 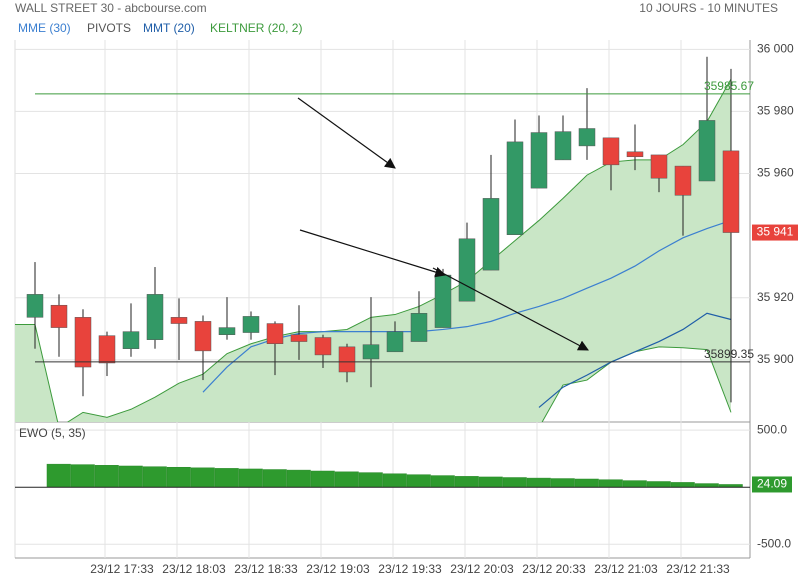 I want to click on y-tick-label: 36 000, so click(x=775, y=48).